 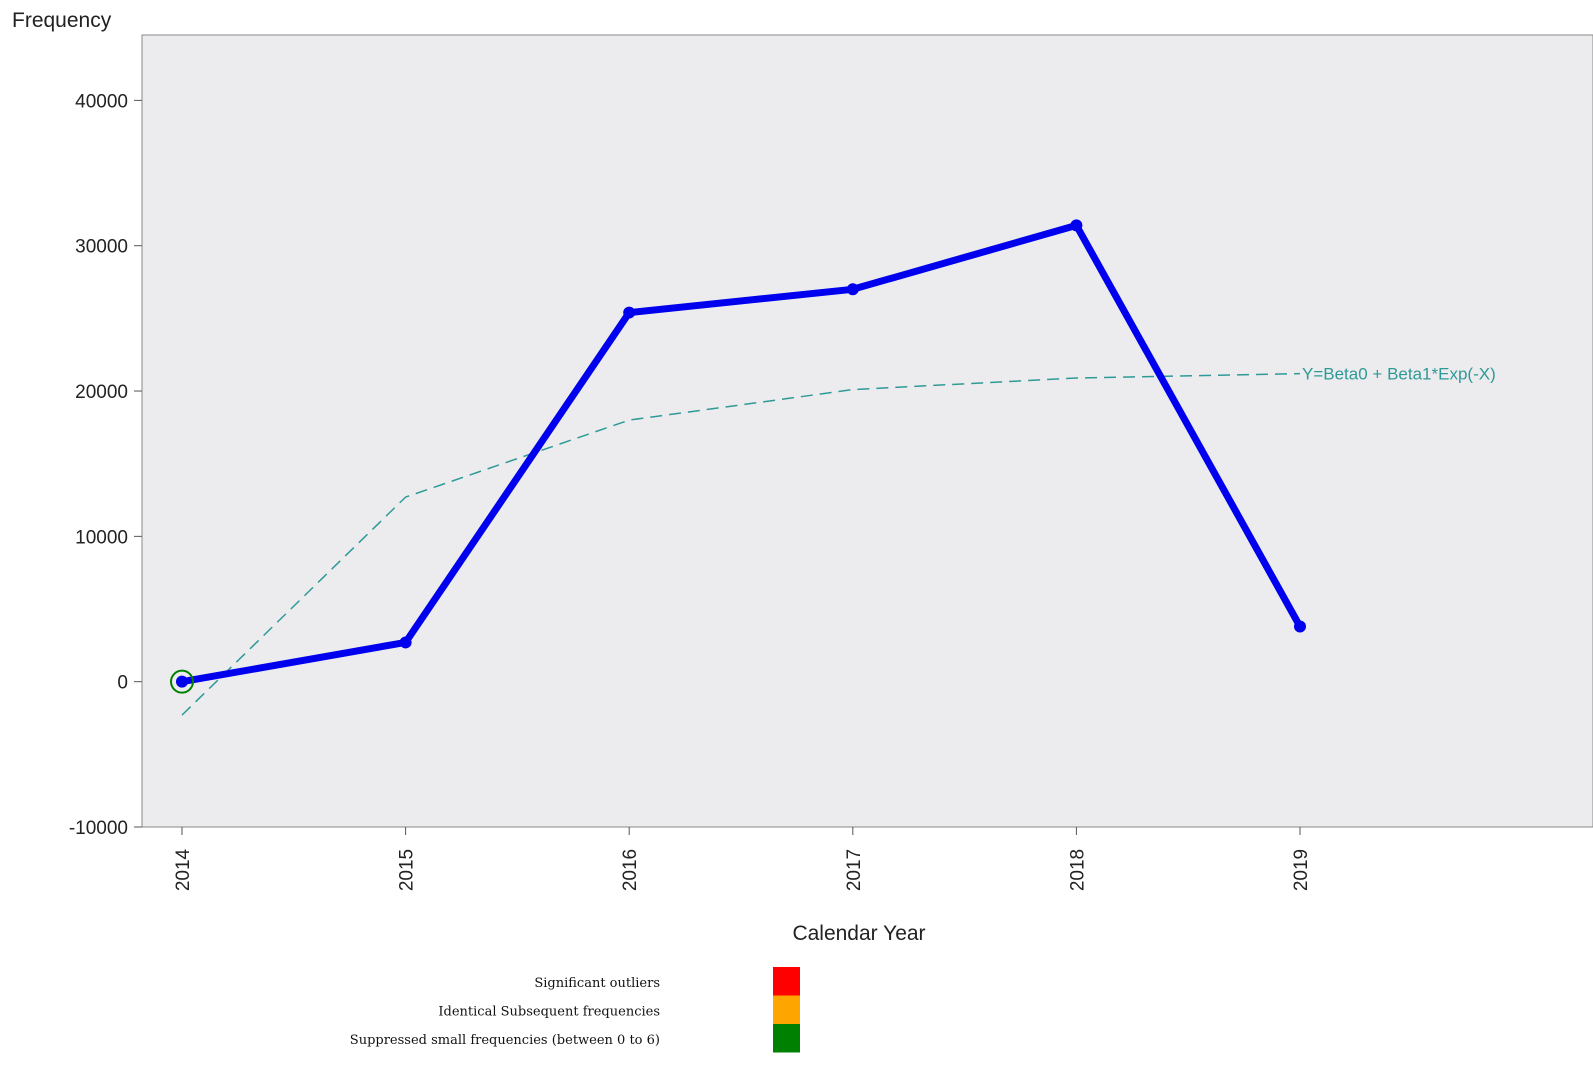 I want to click on legend-label: Significant outliers, so click(x=597, y=983).